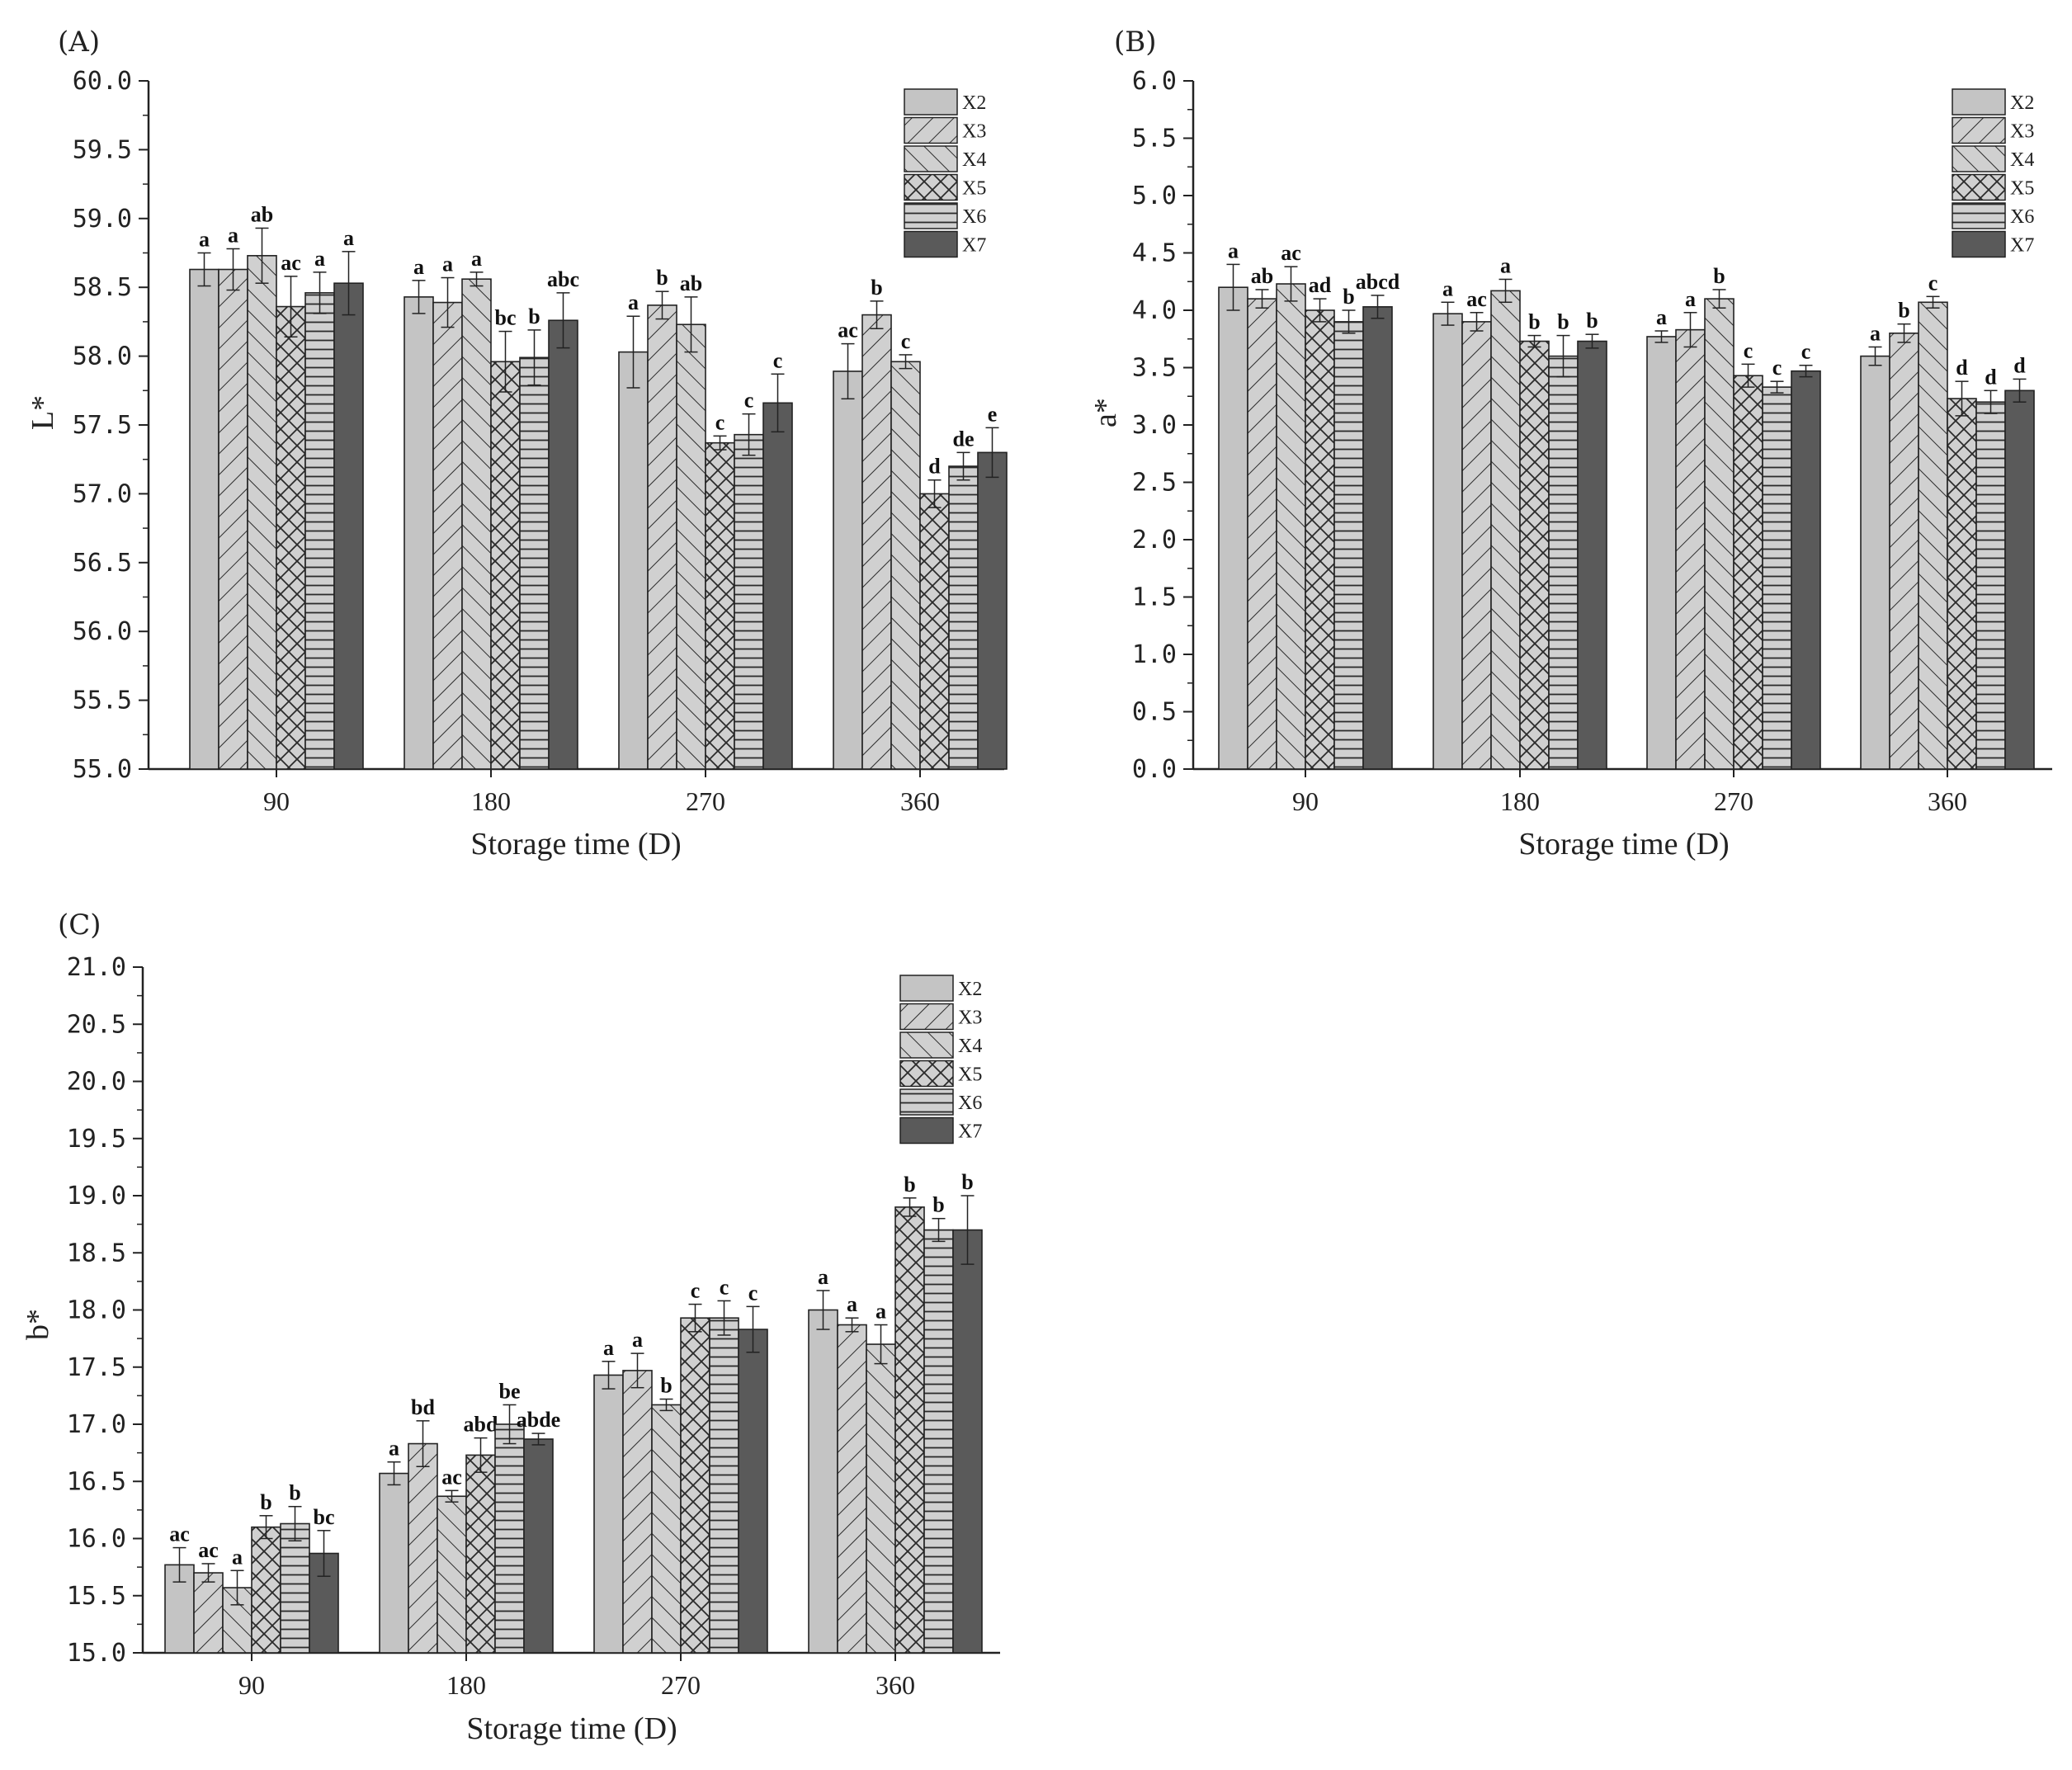 The image size is (2072, 1770). I want to click on significance-label: bd, so click(423, 1407).